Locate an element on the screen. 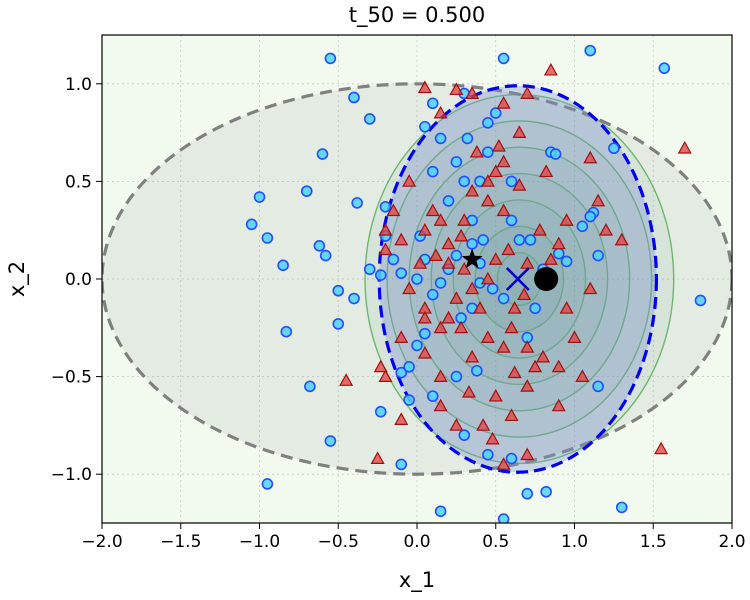  marker-layer is located at coordinates (510, 269).